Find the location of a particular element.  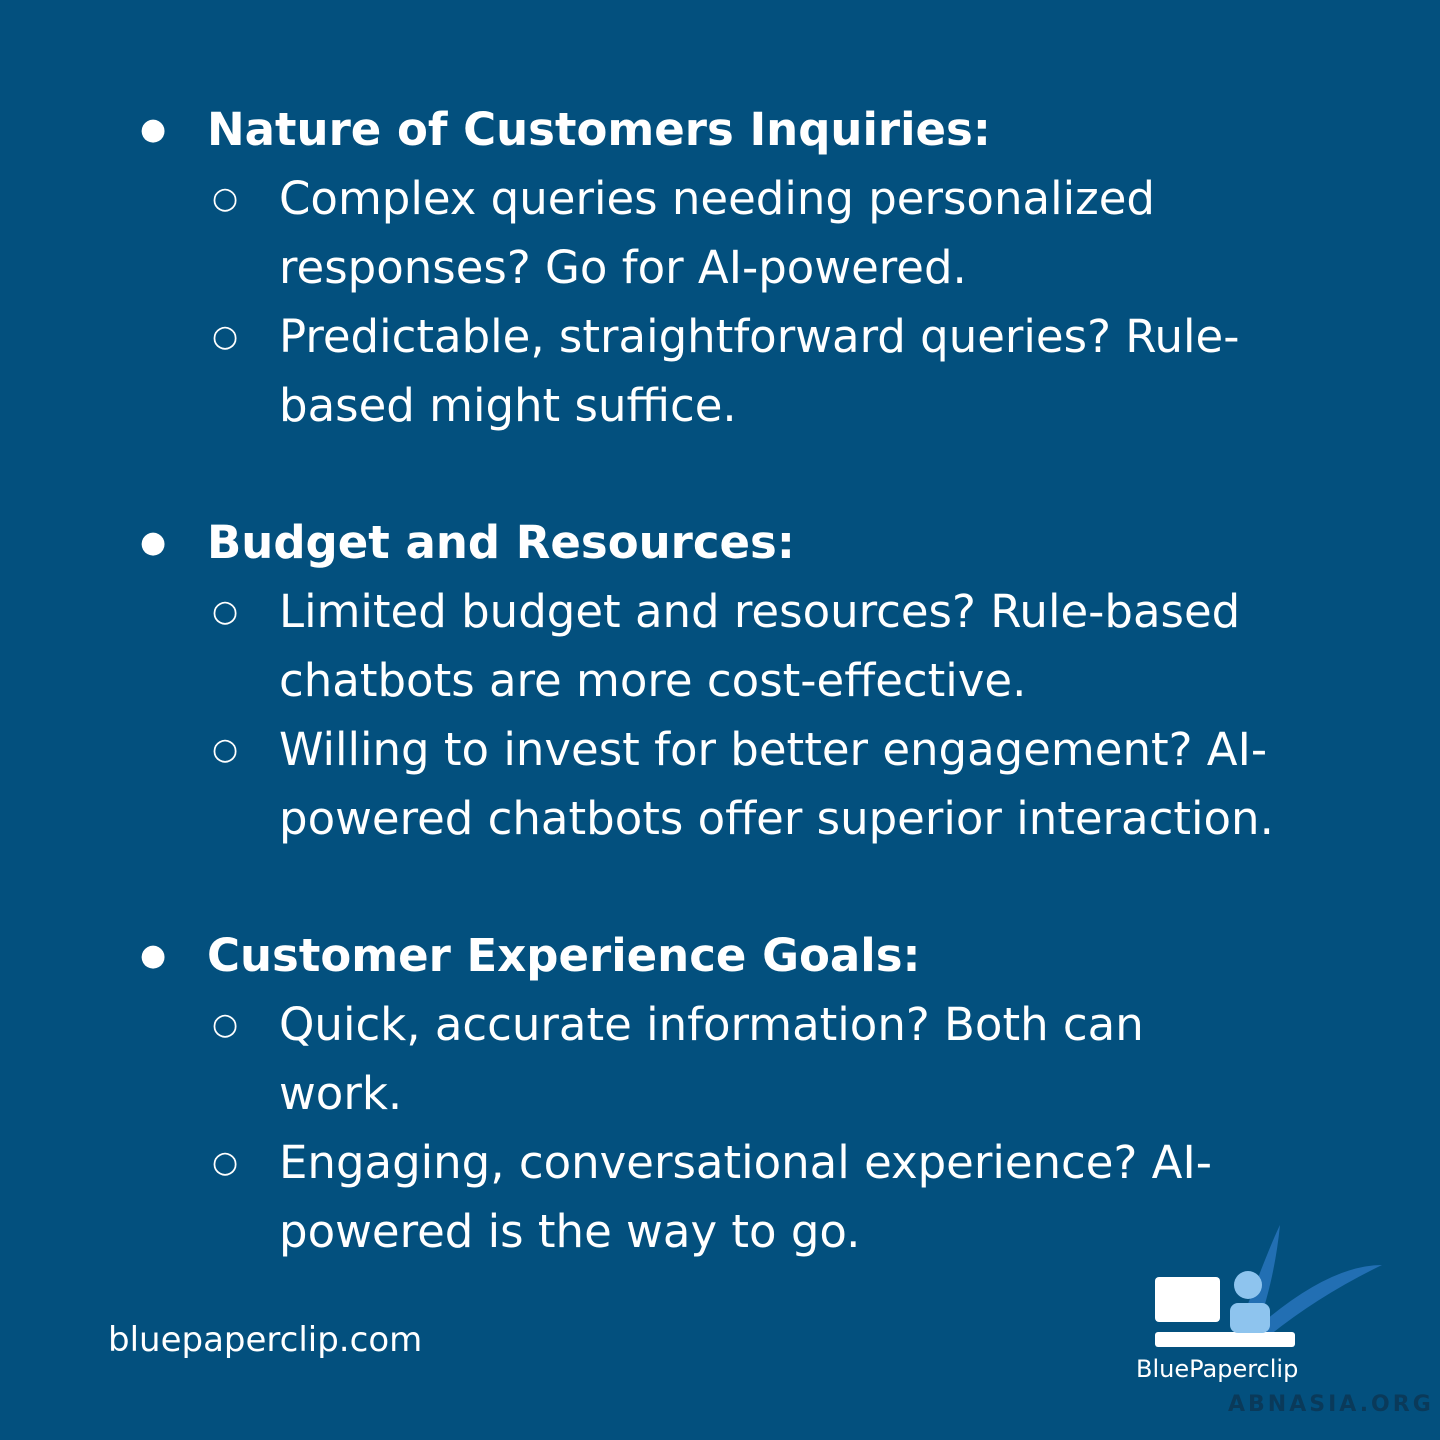

website: bluepaperclip.com is located at coordinates (265, 1340).